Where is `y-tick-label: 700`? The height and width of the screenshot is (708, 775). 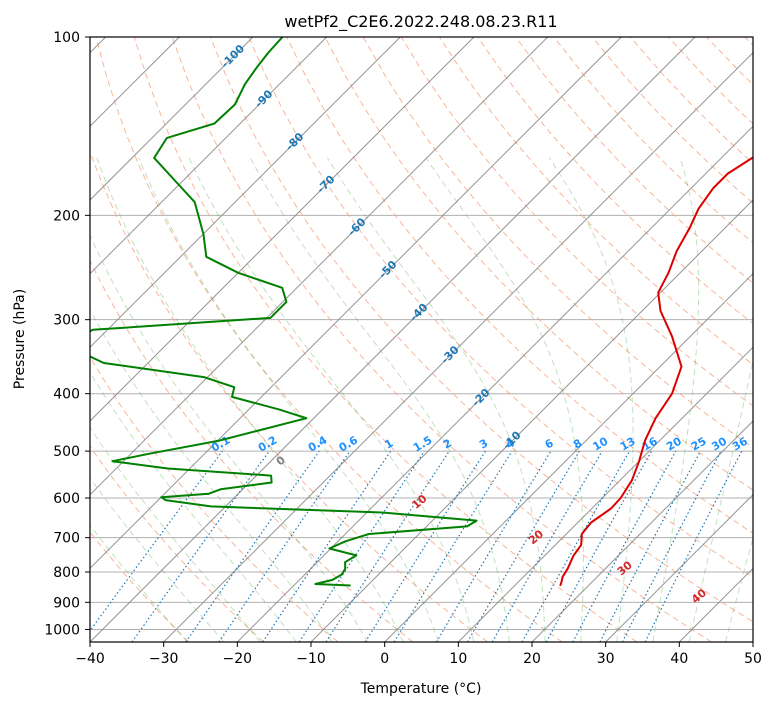
y-tick-label: 700 is located at coordinates (66, 539).